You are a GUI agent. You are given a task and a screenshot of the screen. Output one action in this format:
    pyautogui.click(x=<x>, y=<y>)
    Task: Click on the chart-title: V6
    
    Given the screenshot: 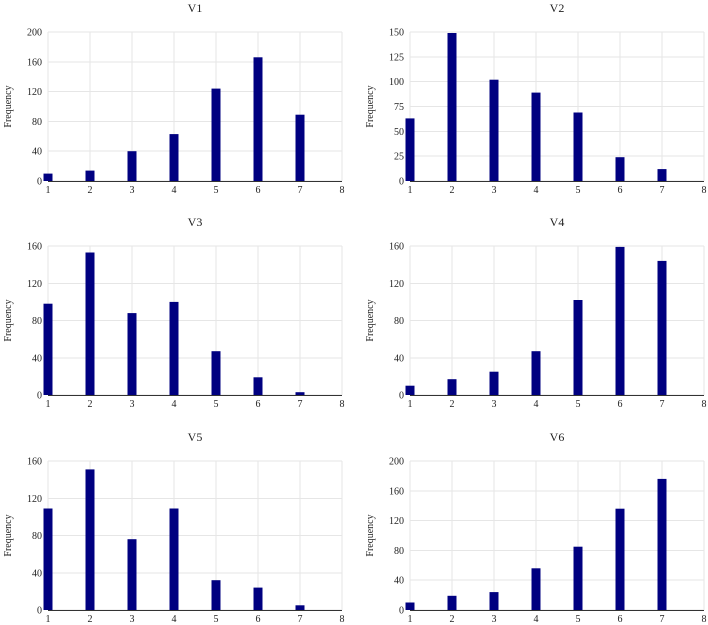 What is the action you would take?
    pyautogui.click(x=557, y=437)
    